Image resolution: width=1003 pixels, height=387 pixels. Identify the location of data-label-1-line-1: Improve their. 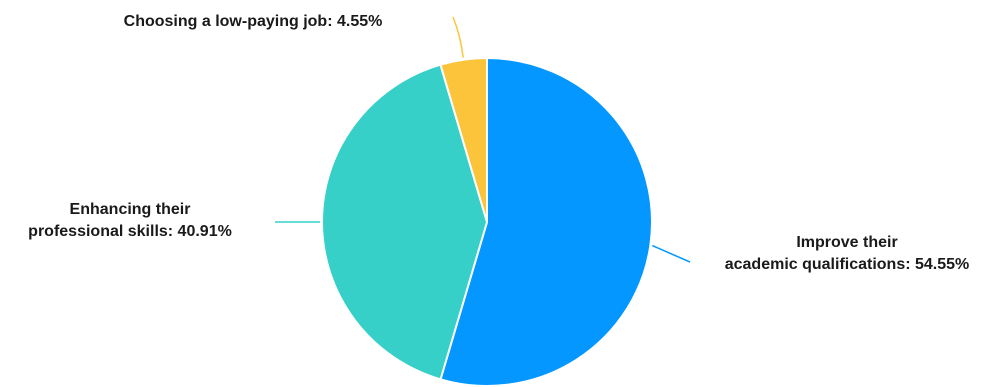
(846, 242).